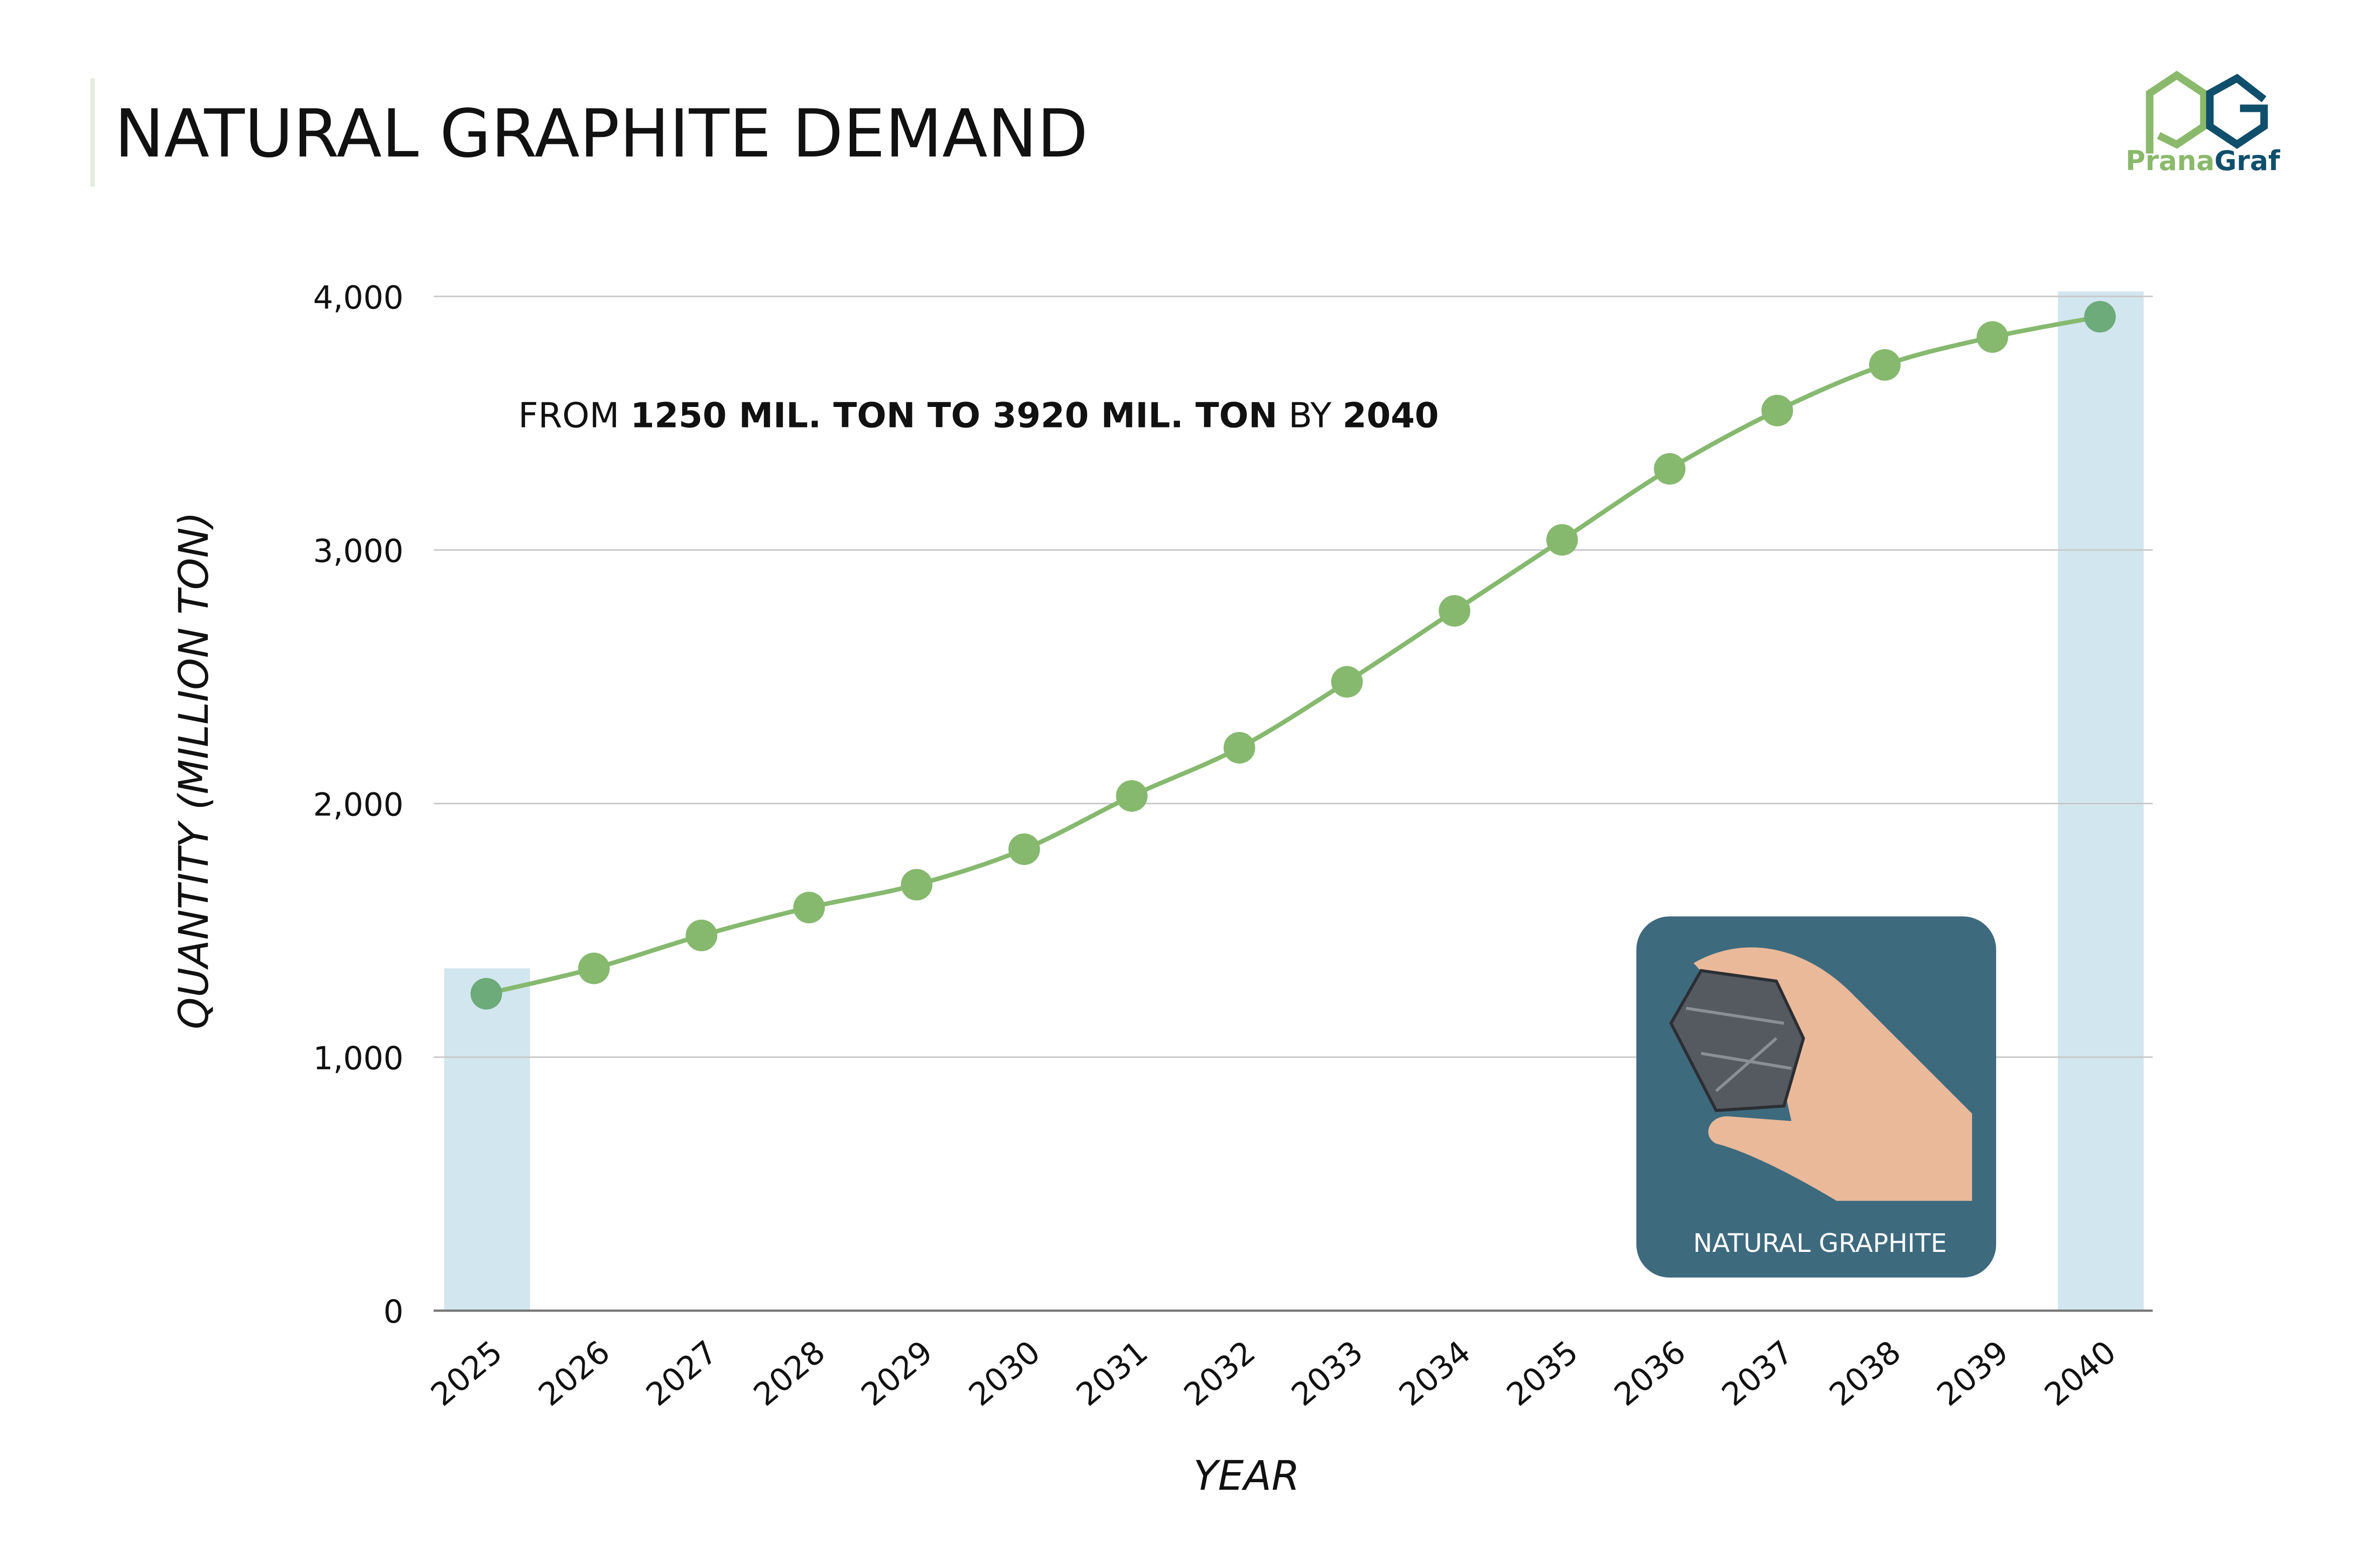 This screenshot has height=1568, width=2353. Describe the element at coordinates (467, 1373) in the screenshot. I see `x-tick-label: 2025` at that location.